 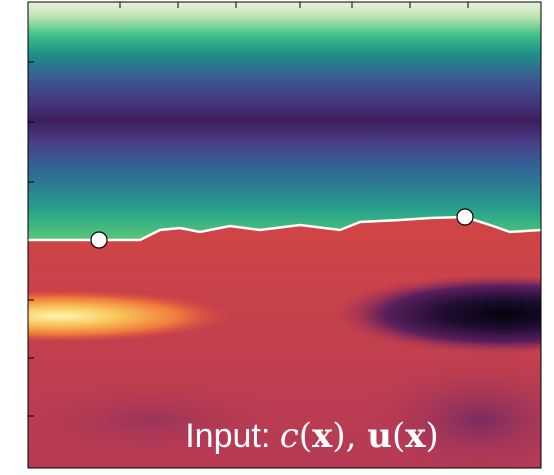 I want to click on ann-paren: ), so click(x=432, y=436).